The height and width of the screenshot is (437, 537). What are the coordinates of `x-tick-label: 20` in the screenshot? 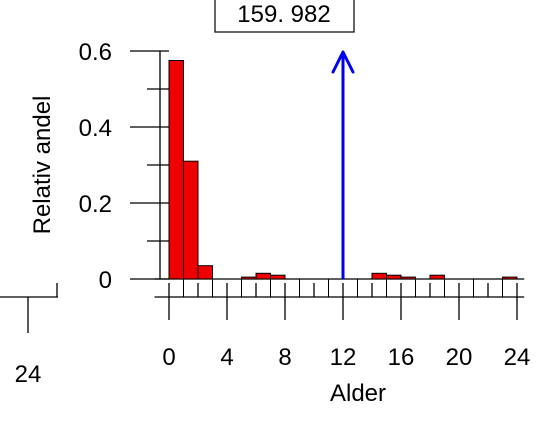 It's located at (459, 357).